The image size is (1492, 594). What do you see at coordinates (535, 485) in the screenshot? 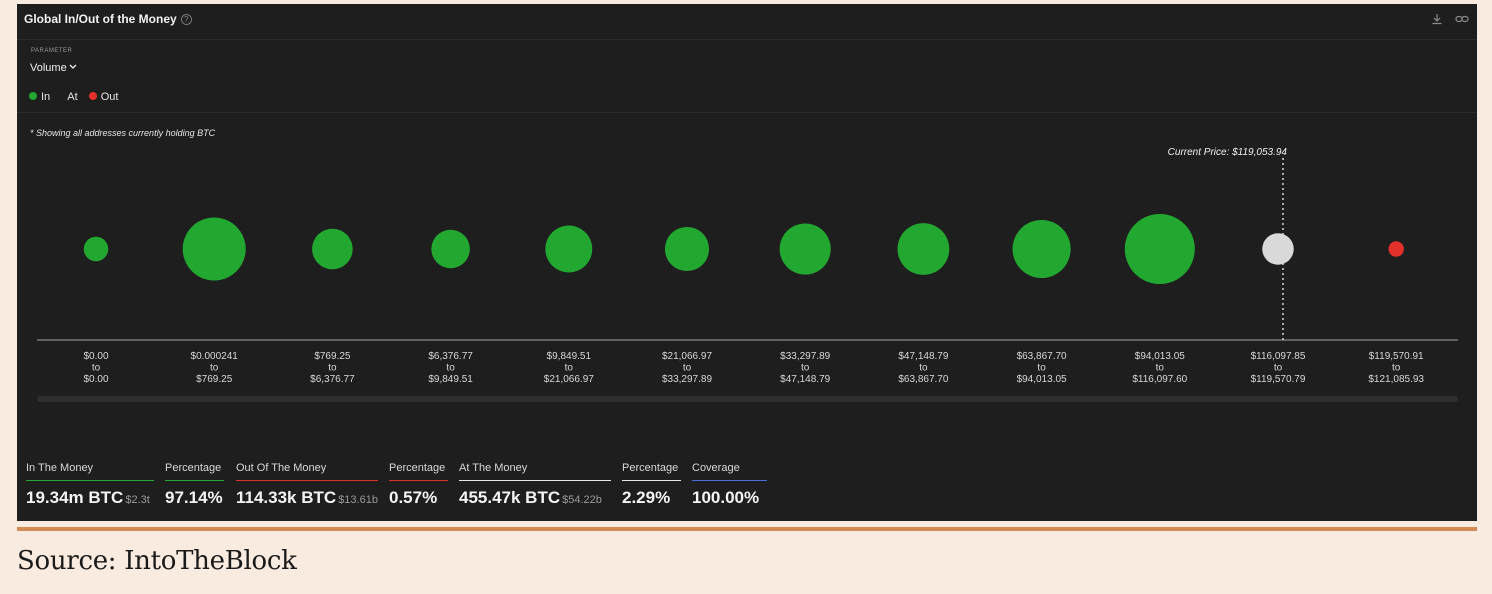
I see `stat-4: At The Money 455.47k BTC $54.22b` at bounding box center [535, 485].